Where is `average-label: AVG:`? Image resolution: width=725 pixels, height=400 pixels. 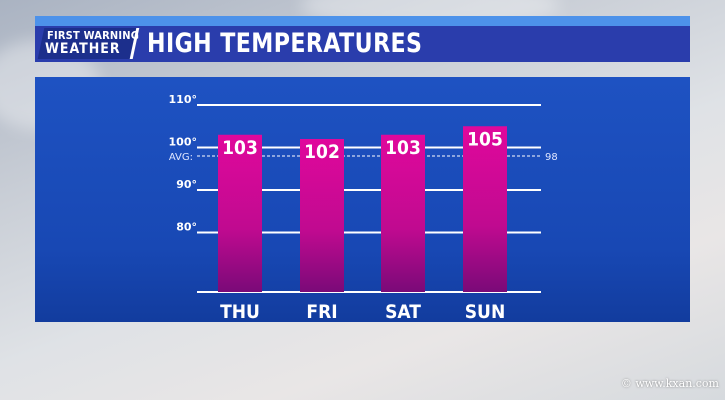 average-label: AVG: is located at coordinates (181, 157).